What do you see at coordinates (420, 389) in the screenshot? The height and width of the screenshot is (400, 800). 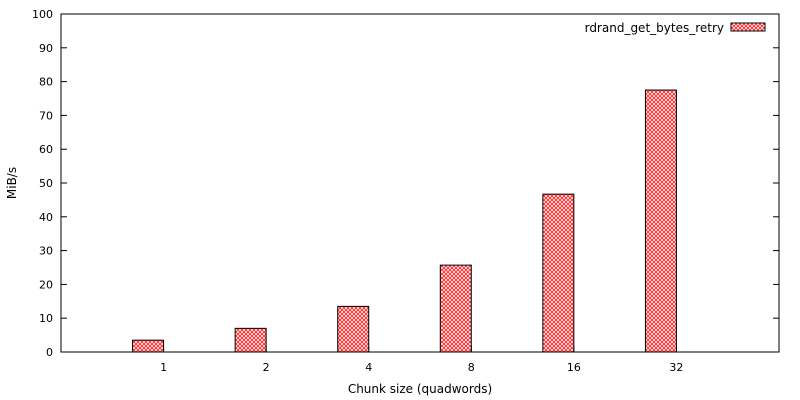 I see `x-axis-label: Chunk size (quadwords)` at bounding box center [420, 389].